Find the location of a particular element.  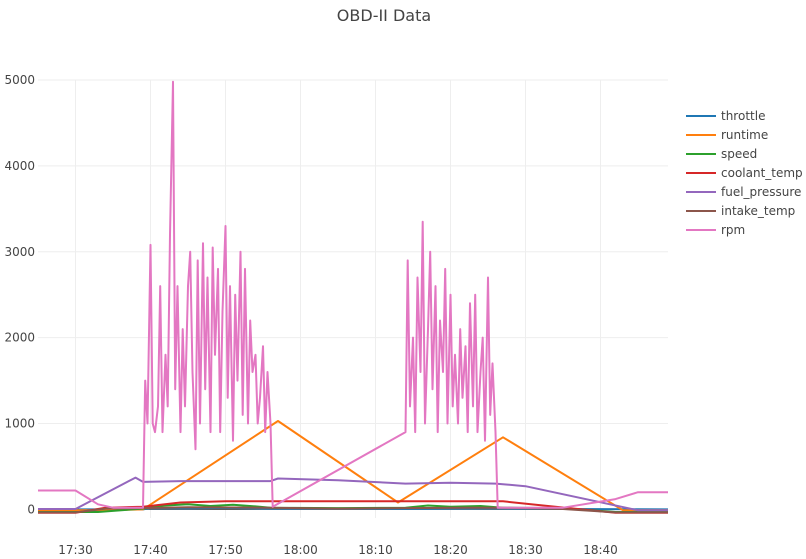

legend-item-intake-temp: intake_temp is located at coordinates (740, 211).